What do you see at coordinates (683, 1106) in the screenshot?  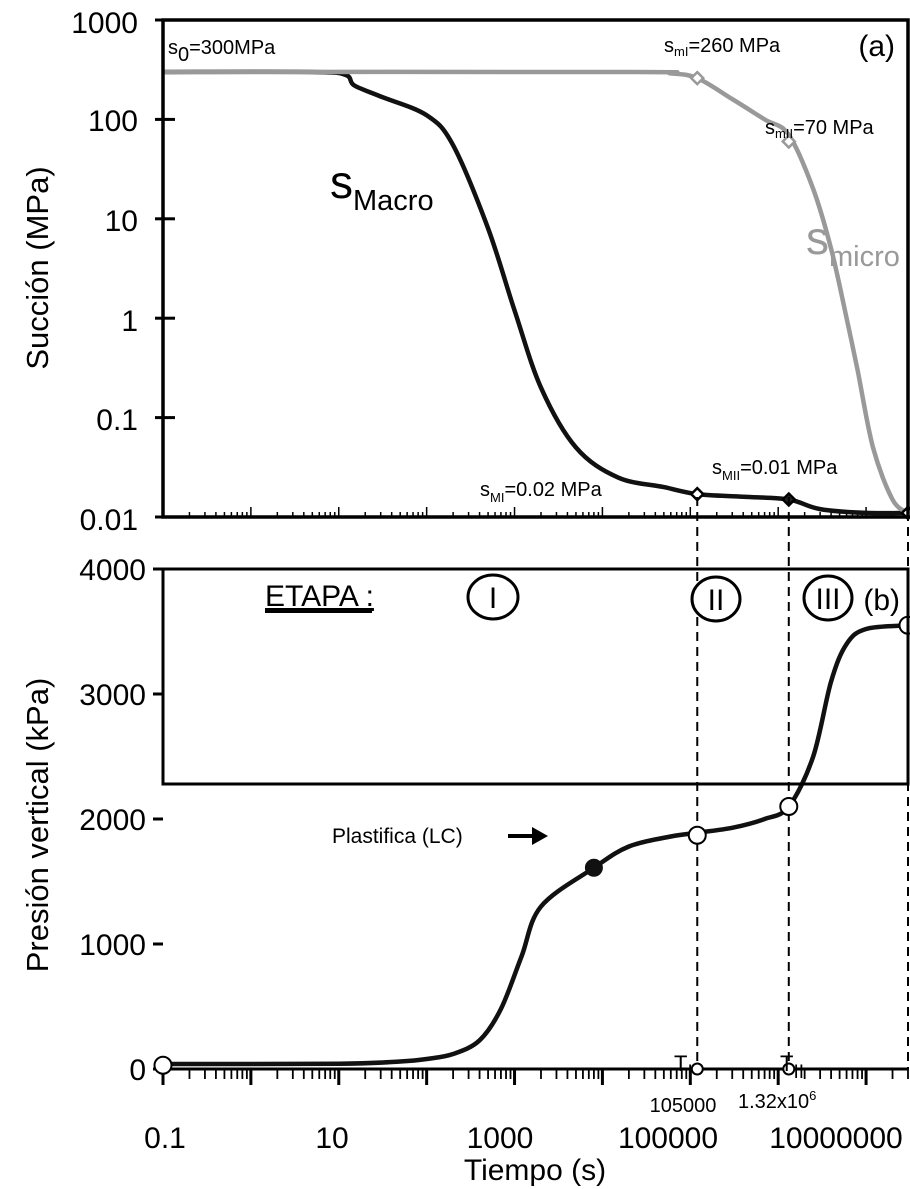 I see `t1-value-label: 105000` at bounding box center [683, 1106].